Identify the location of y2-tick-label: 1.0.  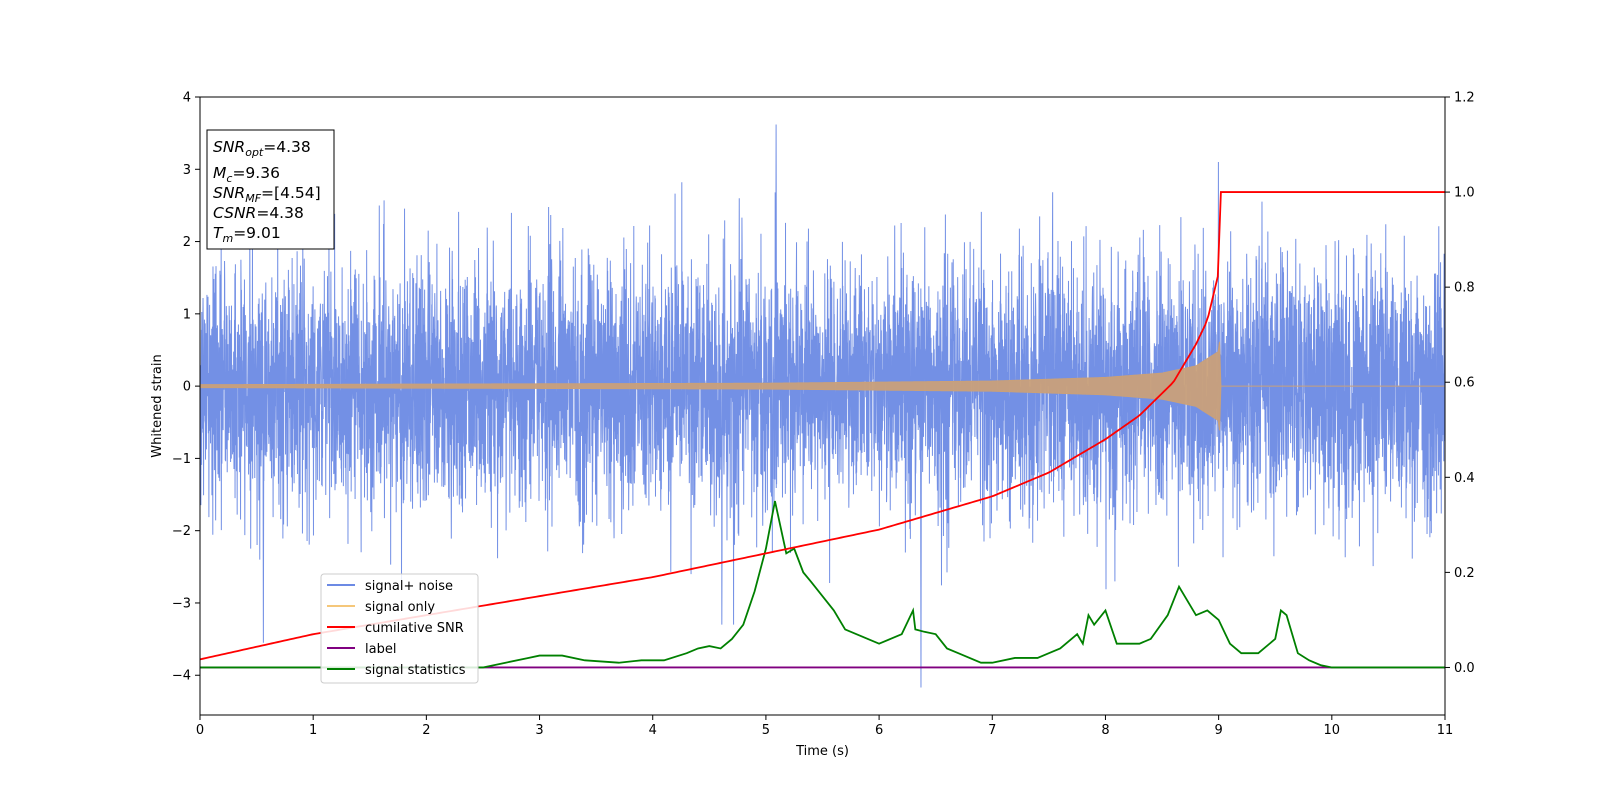
(1464, 193).